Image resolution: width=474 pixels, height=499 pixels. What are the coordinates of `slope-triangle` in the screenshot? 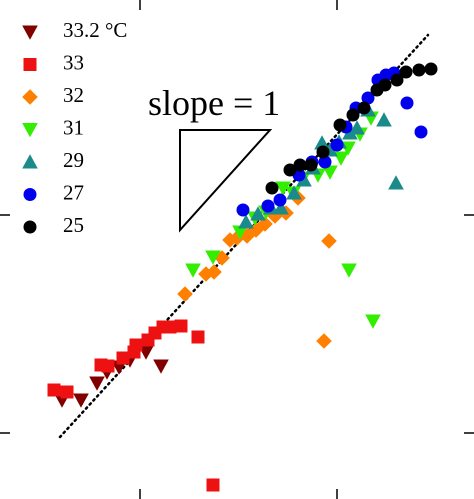 It's located at (226, 181).